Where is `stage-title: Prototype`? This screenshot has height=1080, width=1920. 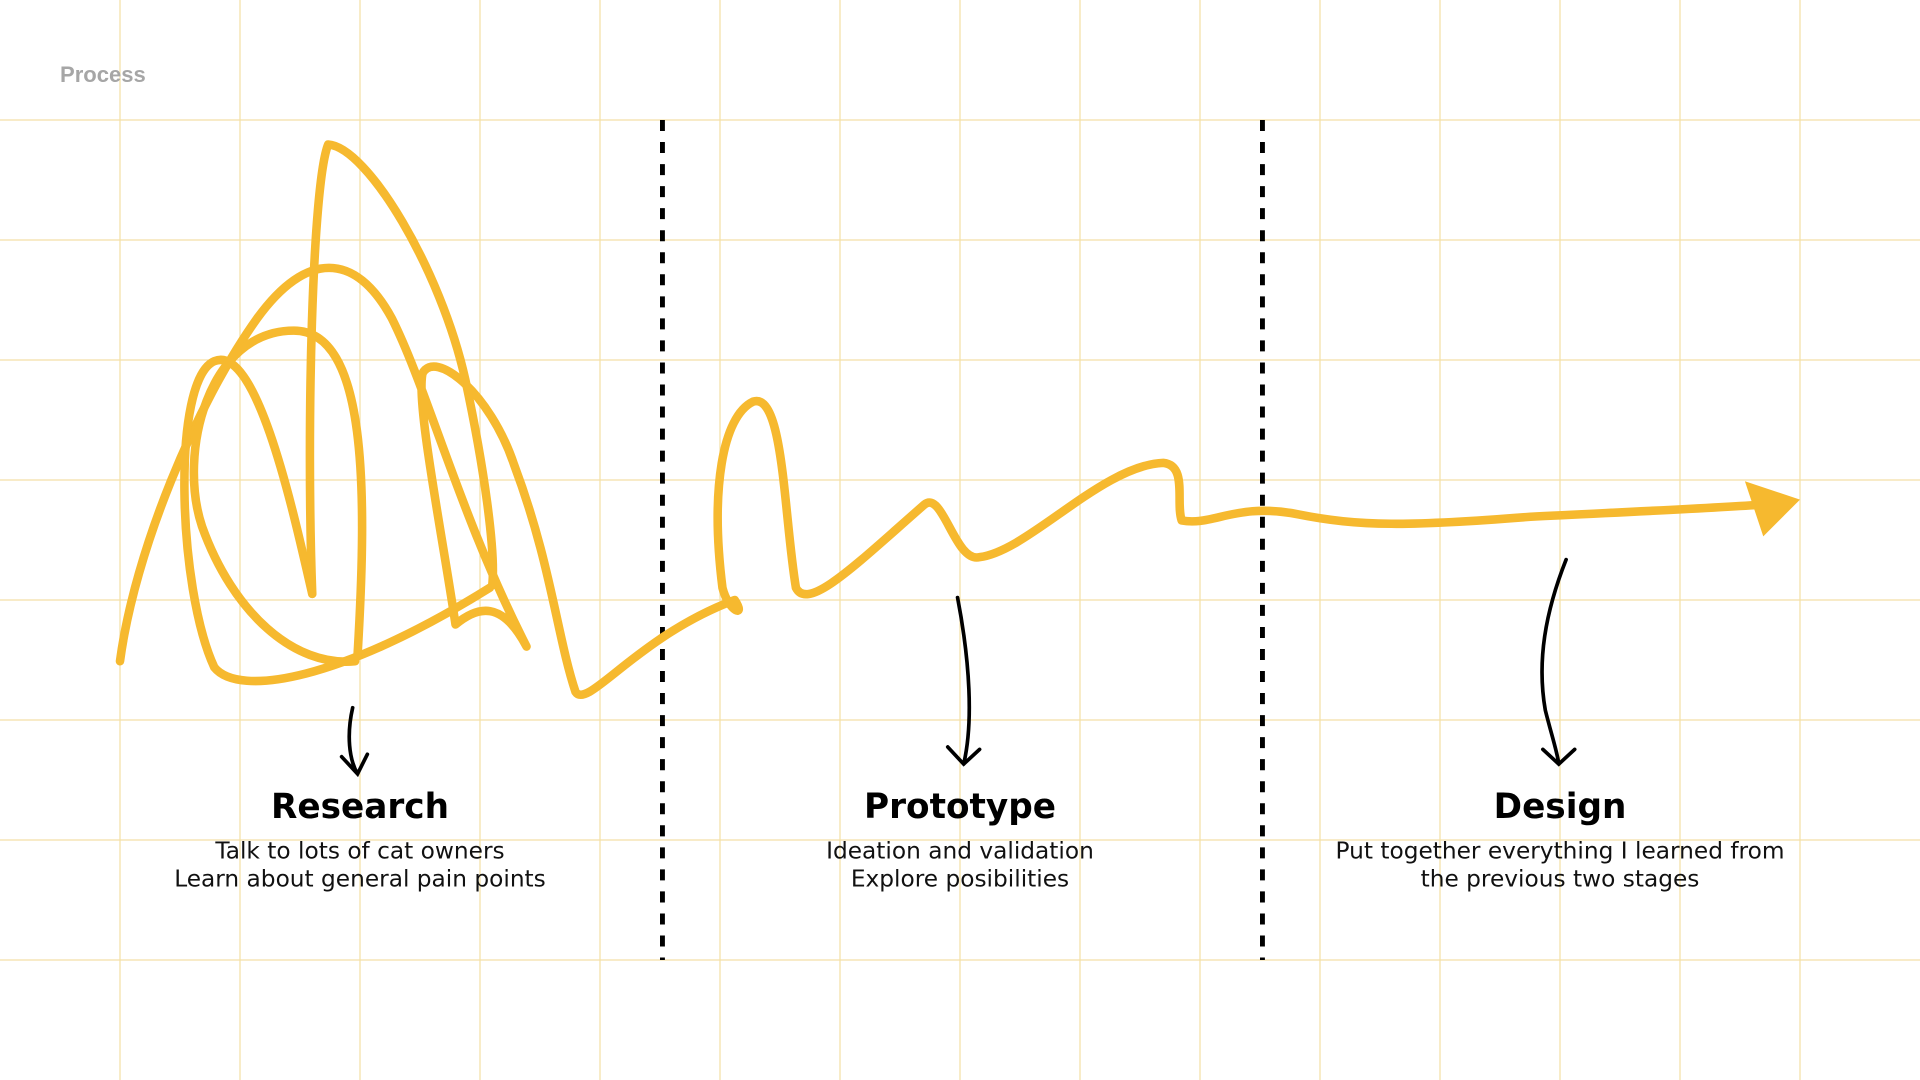
stage-title: Prototype is located at coordinates (960, 807).